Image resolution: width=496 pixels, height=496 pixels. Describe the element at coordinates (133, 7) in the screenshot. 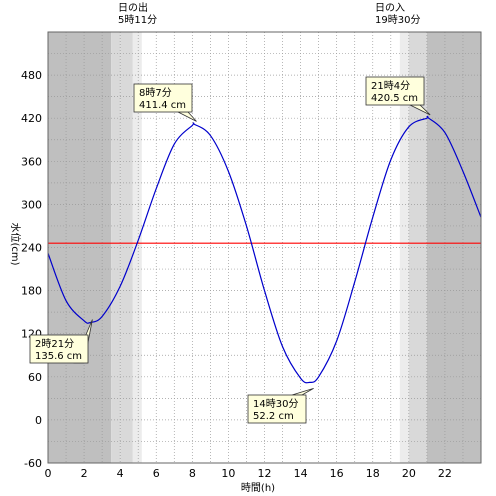

I see `sunrise-label: 日の出` at that location.